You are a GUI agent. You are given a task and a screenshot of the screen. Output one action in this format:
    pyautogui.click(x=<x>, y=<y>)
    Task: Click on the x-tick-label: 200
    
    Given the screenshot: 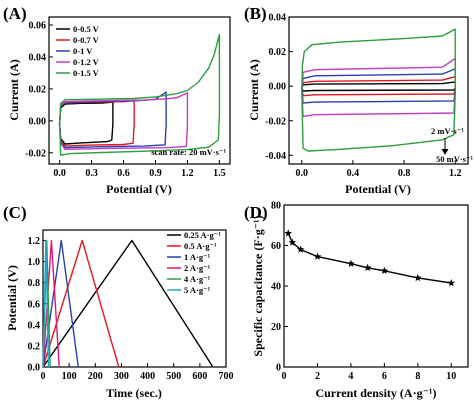 What is the action you would take?
    pyautogui.click(x=95, y=376)
    